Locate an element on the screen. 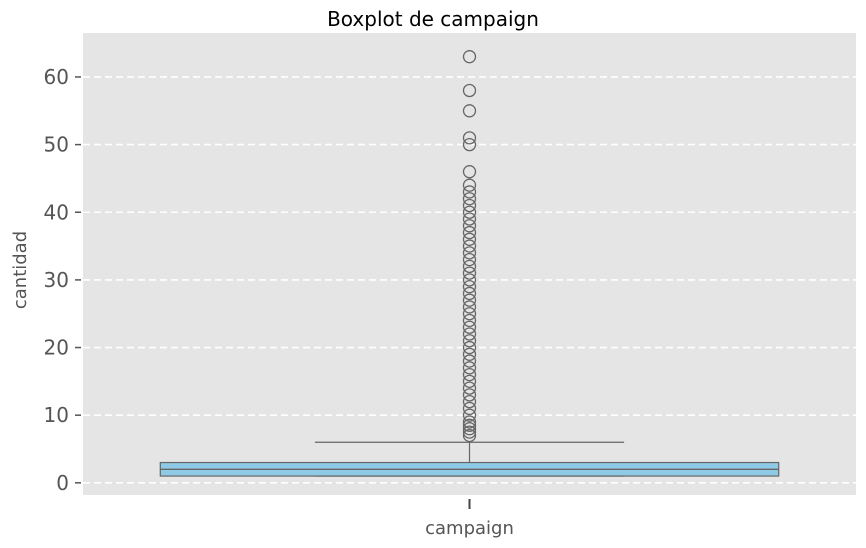 This screenshot has height=548, width=866. y-tick-label-10: 10 is located at coordinates (56, 415).